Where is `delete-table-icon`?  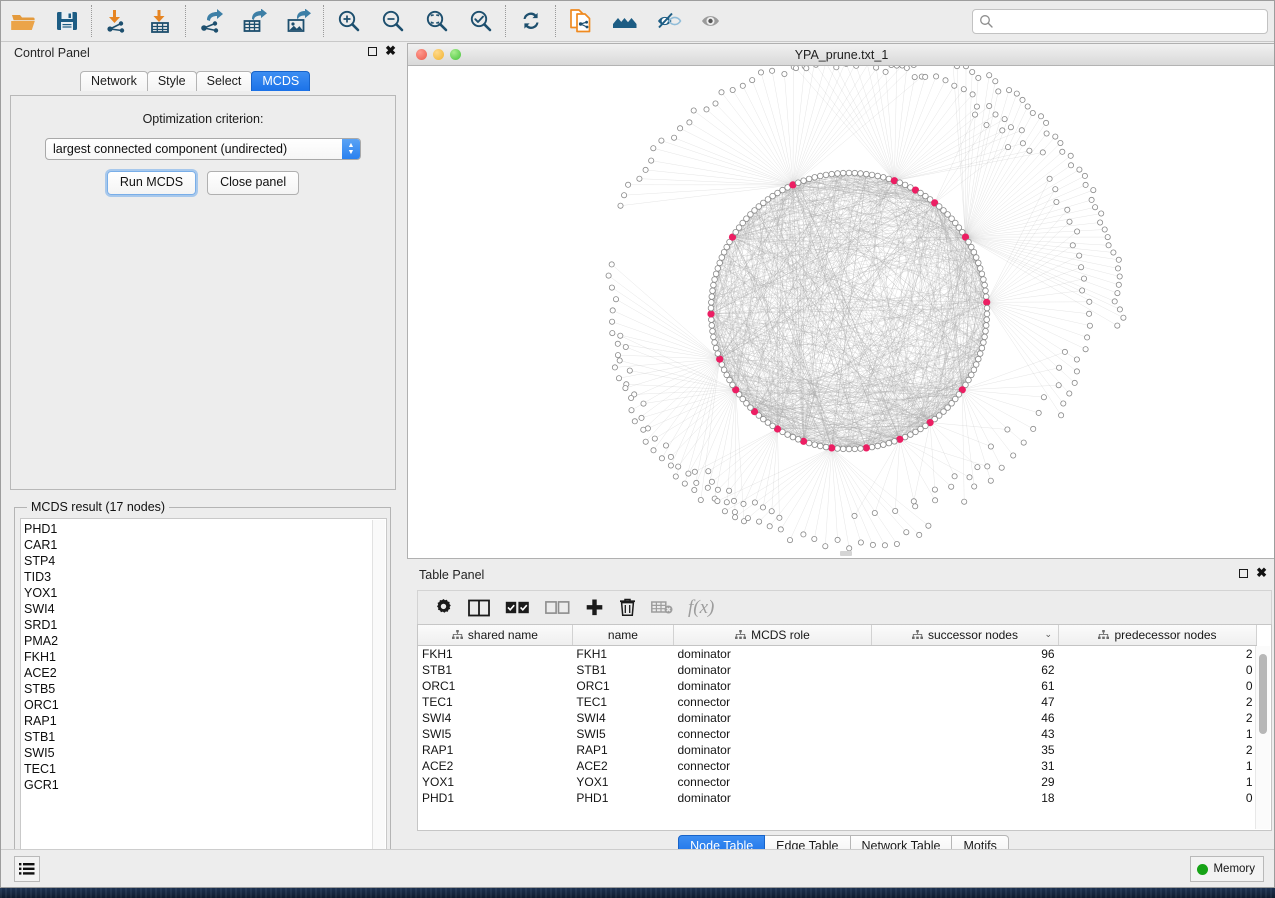 delete-table-icon is located at coordinates (662, 607).